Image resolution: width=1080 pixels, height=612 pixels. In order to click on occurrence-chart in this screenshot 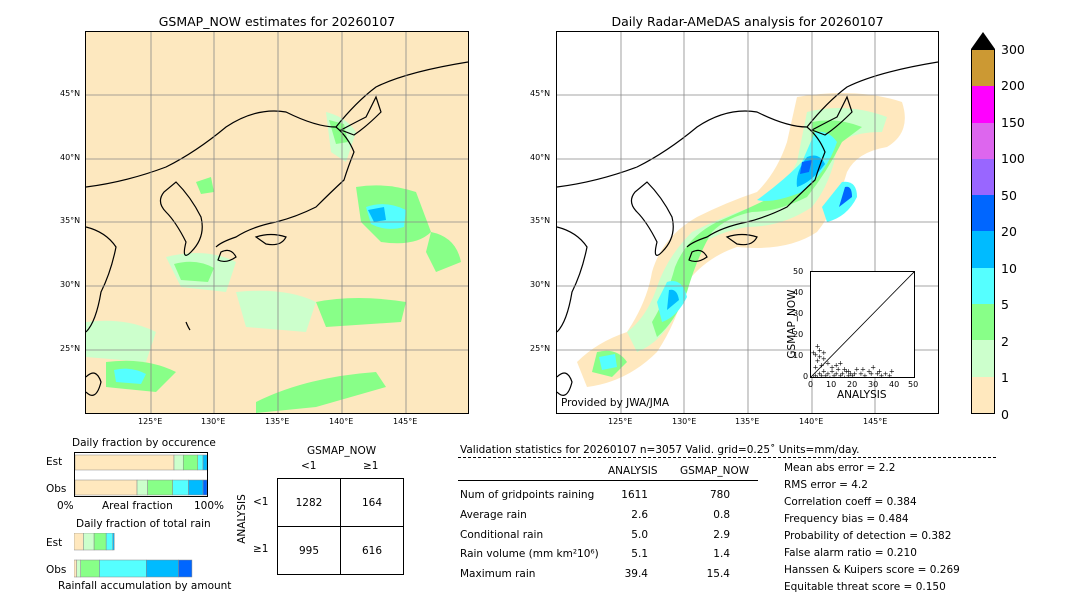, I will do `click(141, 474)`.